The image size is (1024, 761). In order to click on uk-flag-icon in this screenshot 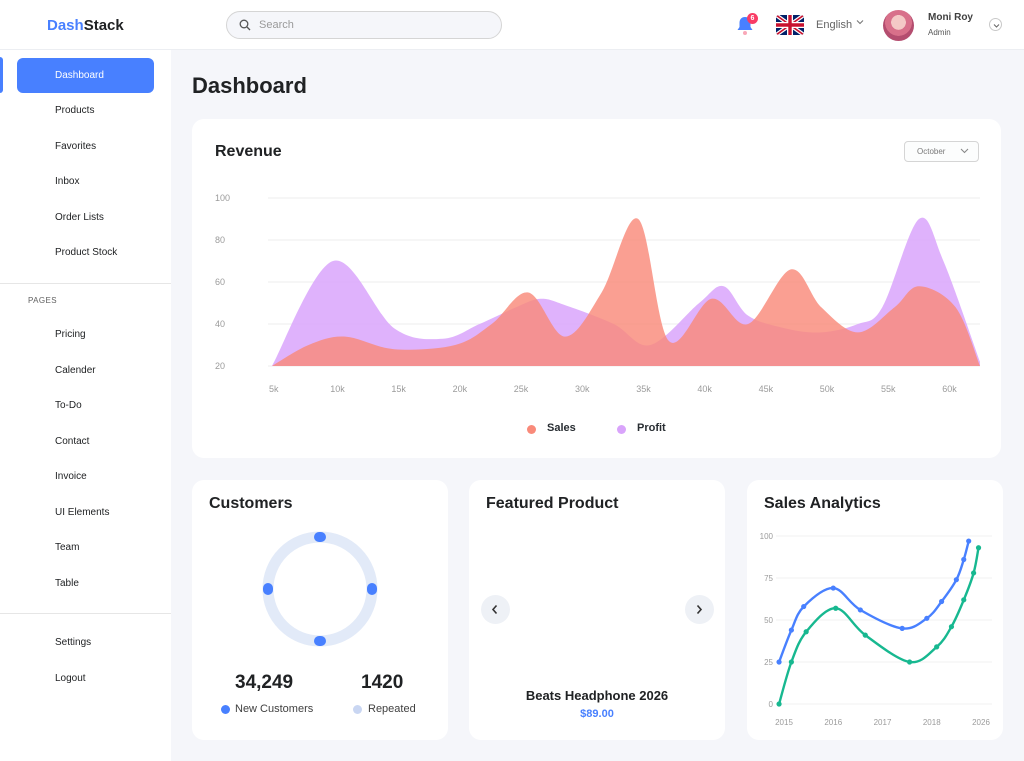, I will do `click(790, 25)`.